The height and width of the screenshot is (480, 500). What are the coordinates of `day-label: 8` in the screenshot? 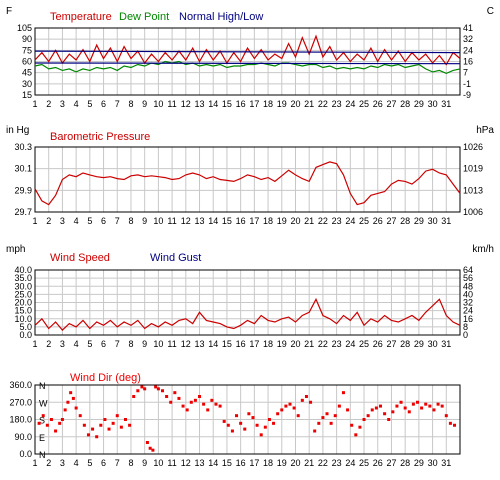 It's located at (130, 221).